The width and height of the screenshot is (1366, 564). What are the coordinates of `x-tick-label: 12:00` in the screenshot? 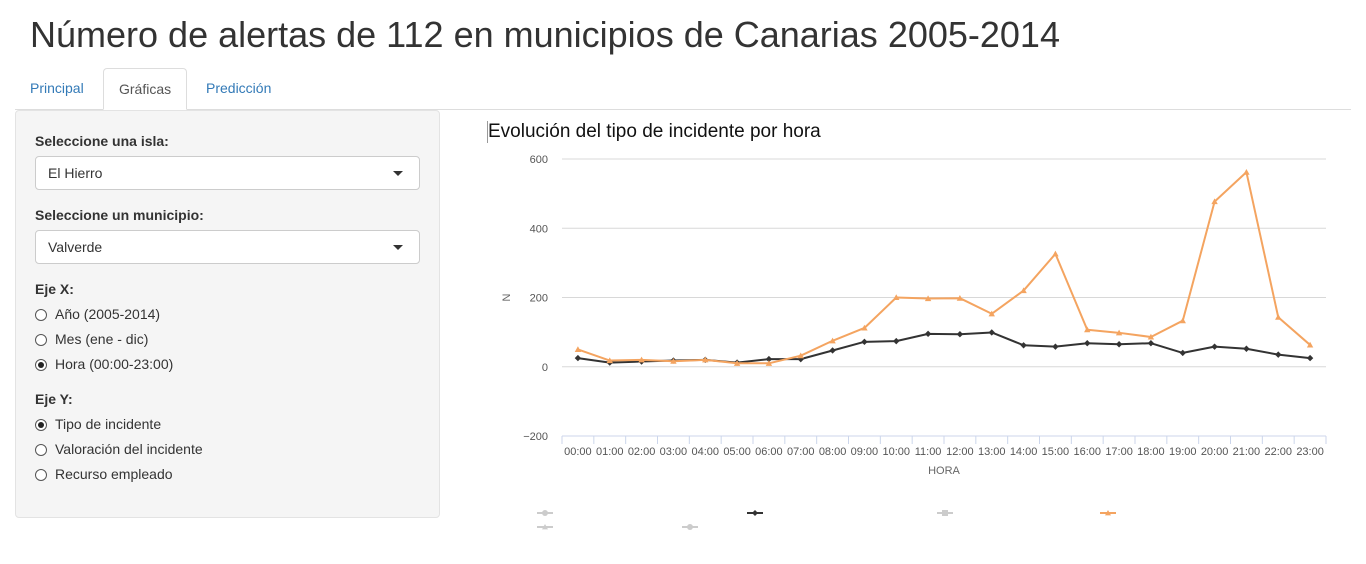 It's located at (960, 452).